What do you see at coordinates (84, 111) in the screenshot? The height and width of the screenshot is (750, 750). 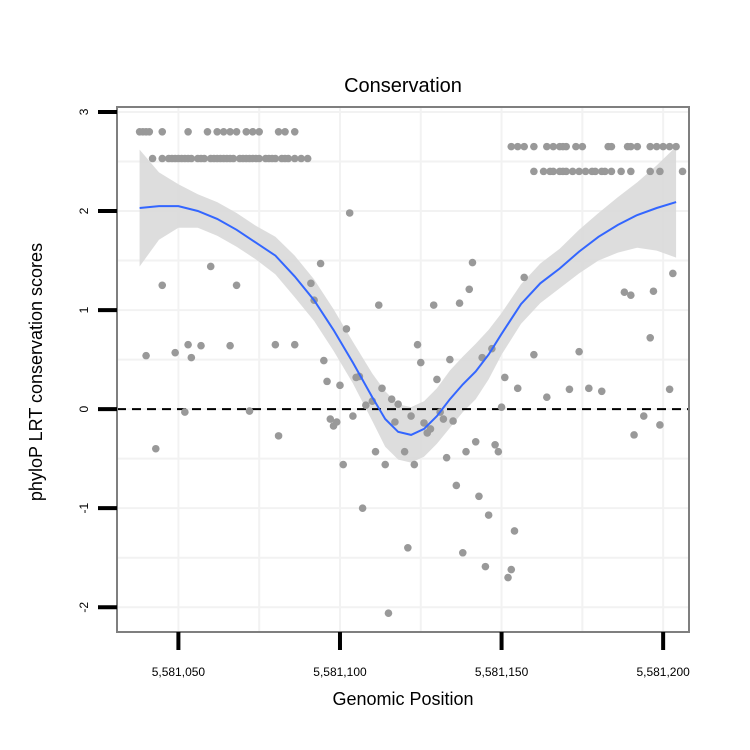 I see `y-tick-label: 3` at bounding box center [84, 111].